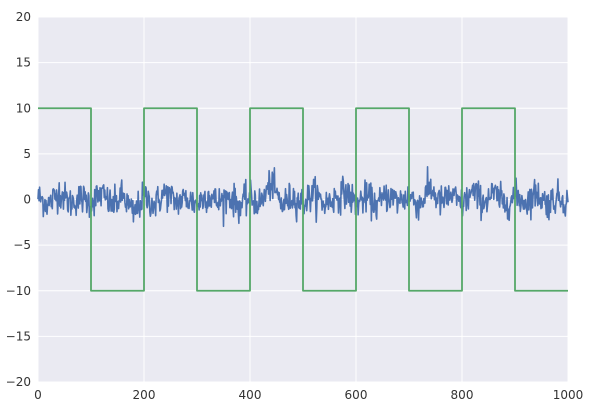 The height and width of the screenshot is (415, 600). Describe the element at coordinates (18, 382) in the screenshot. I see `y-tick-label: −20` at that location.